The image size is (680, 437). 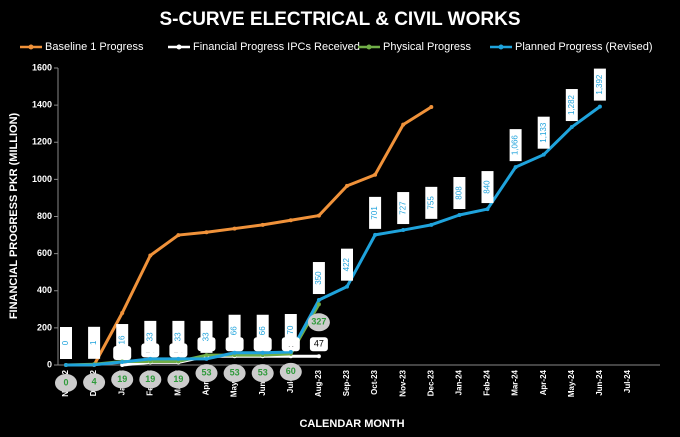 What do you see at coordinates (94, 47) in the screenshot?
I see `legend-label: Baseline 1 Progress` at bounding box center [94, 47].